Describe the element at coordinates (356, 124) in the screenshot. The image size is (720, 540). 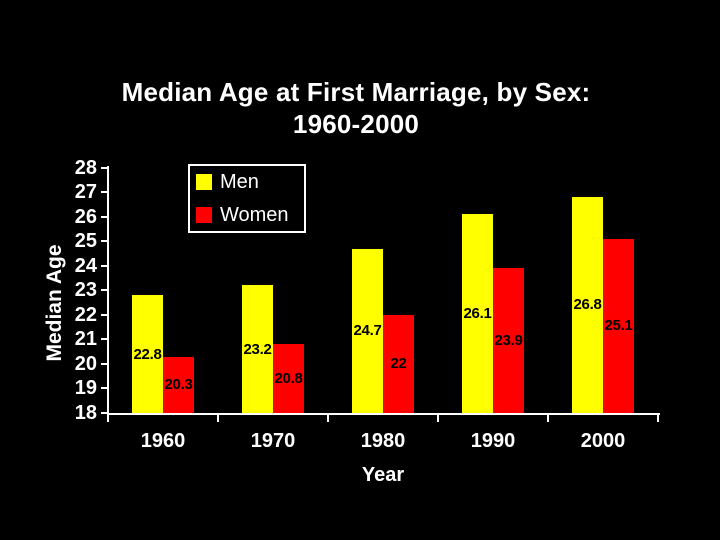
I see `chart-title-line2: 1960-2000` at that location.